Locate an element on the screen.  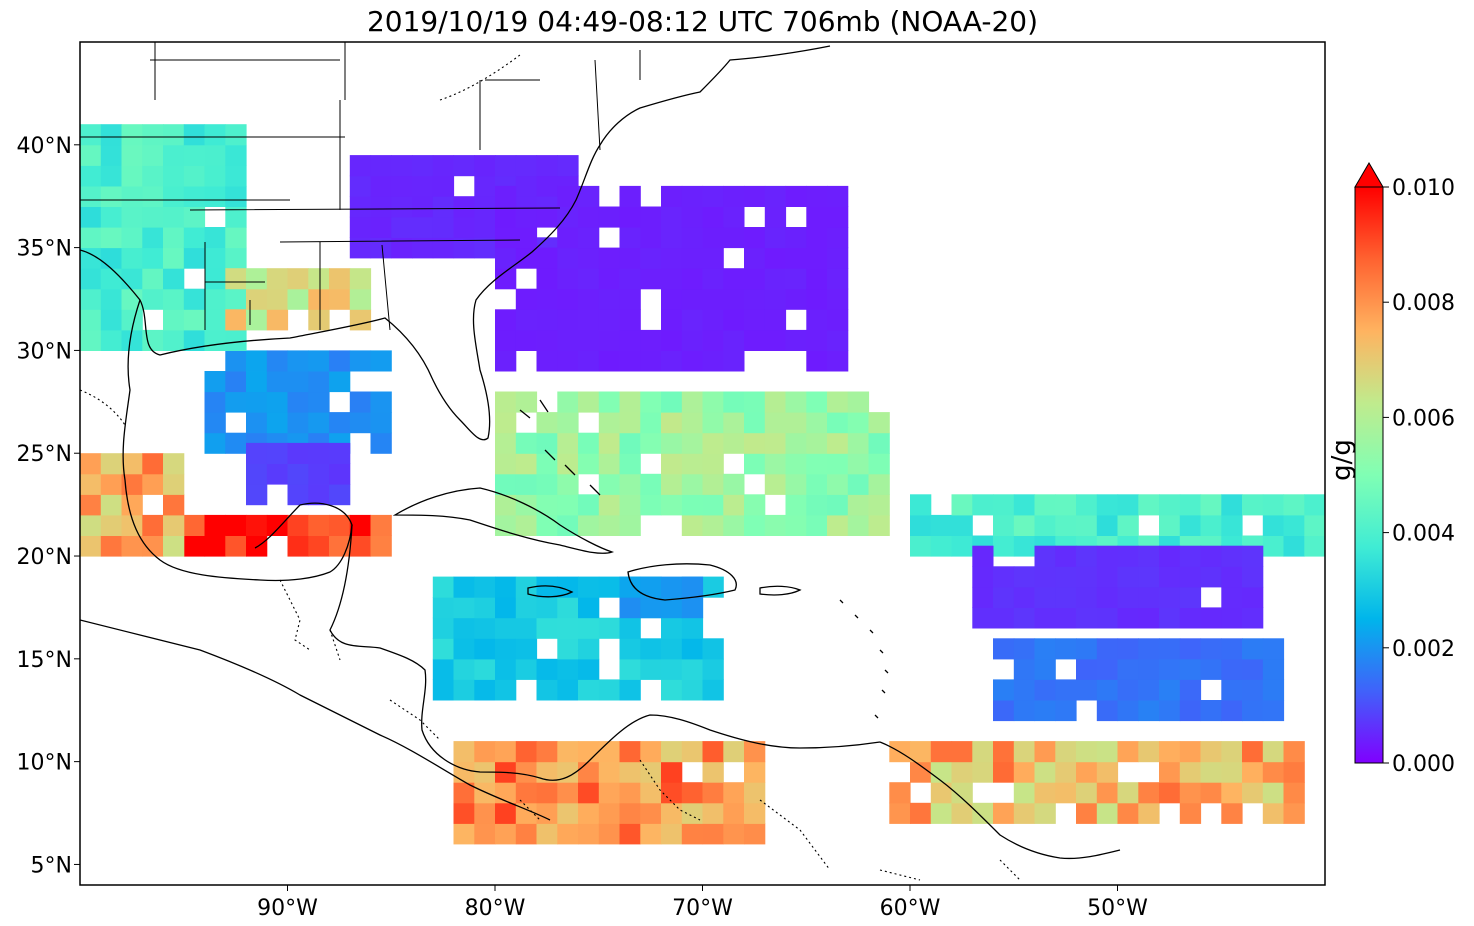
longitude-ticks: 90°W 80°W 70°W 60°W 50°W is located at coordinates (702, 903).